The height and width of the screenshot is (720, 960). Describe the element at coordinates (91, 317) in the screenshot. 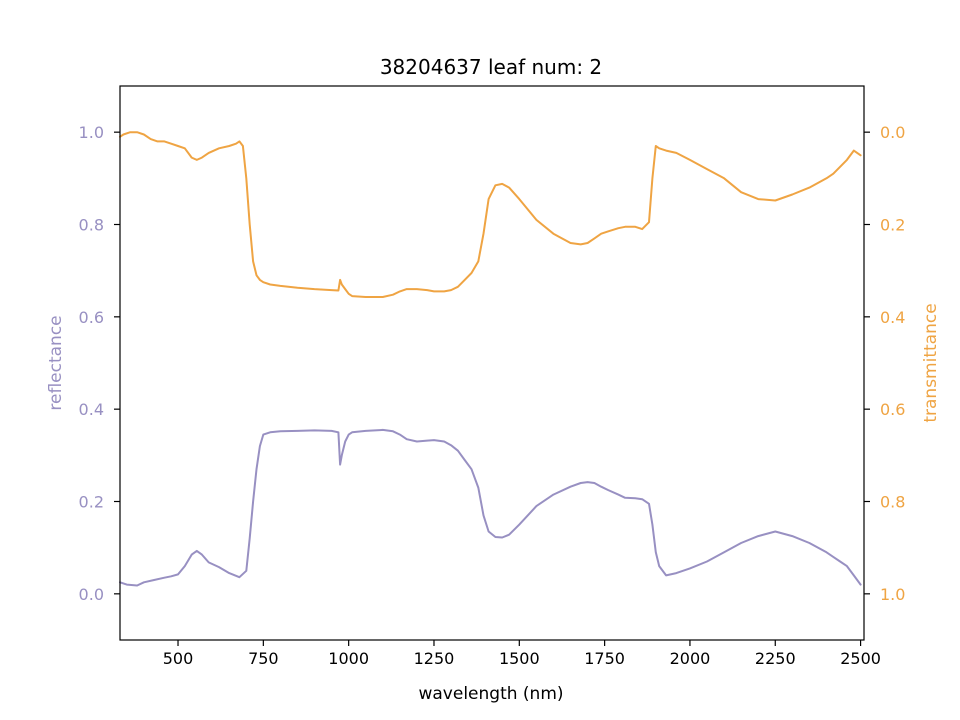

I see `y-left-tick-label: 0.6` at that location.